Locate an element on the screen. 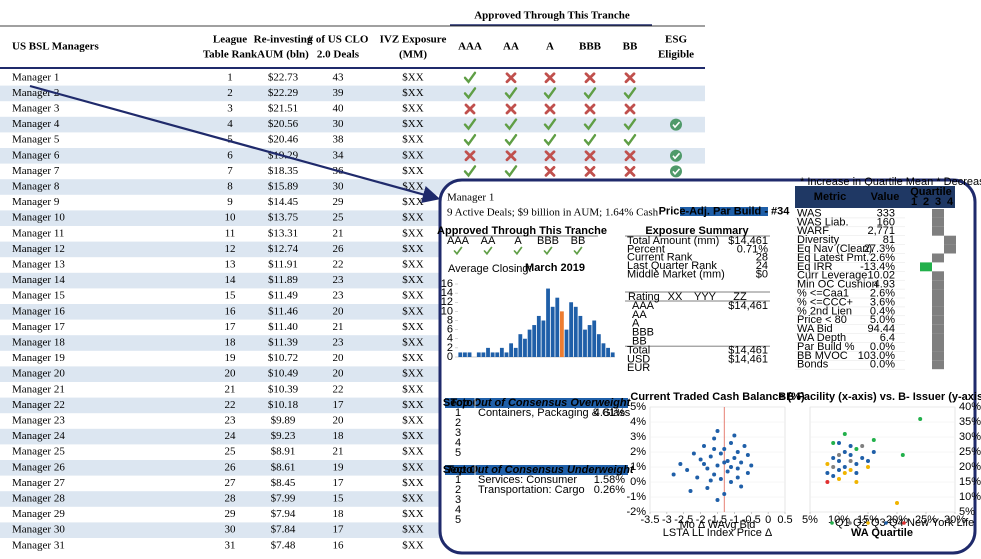 Image resolution: width=981 pixels, height=559 pixels. metric-name: Par Build % is located at coordinates (826, 347).